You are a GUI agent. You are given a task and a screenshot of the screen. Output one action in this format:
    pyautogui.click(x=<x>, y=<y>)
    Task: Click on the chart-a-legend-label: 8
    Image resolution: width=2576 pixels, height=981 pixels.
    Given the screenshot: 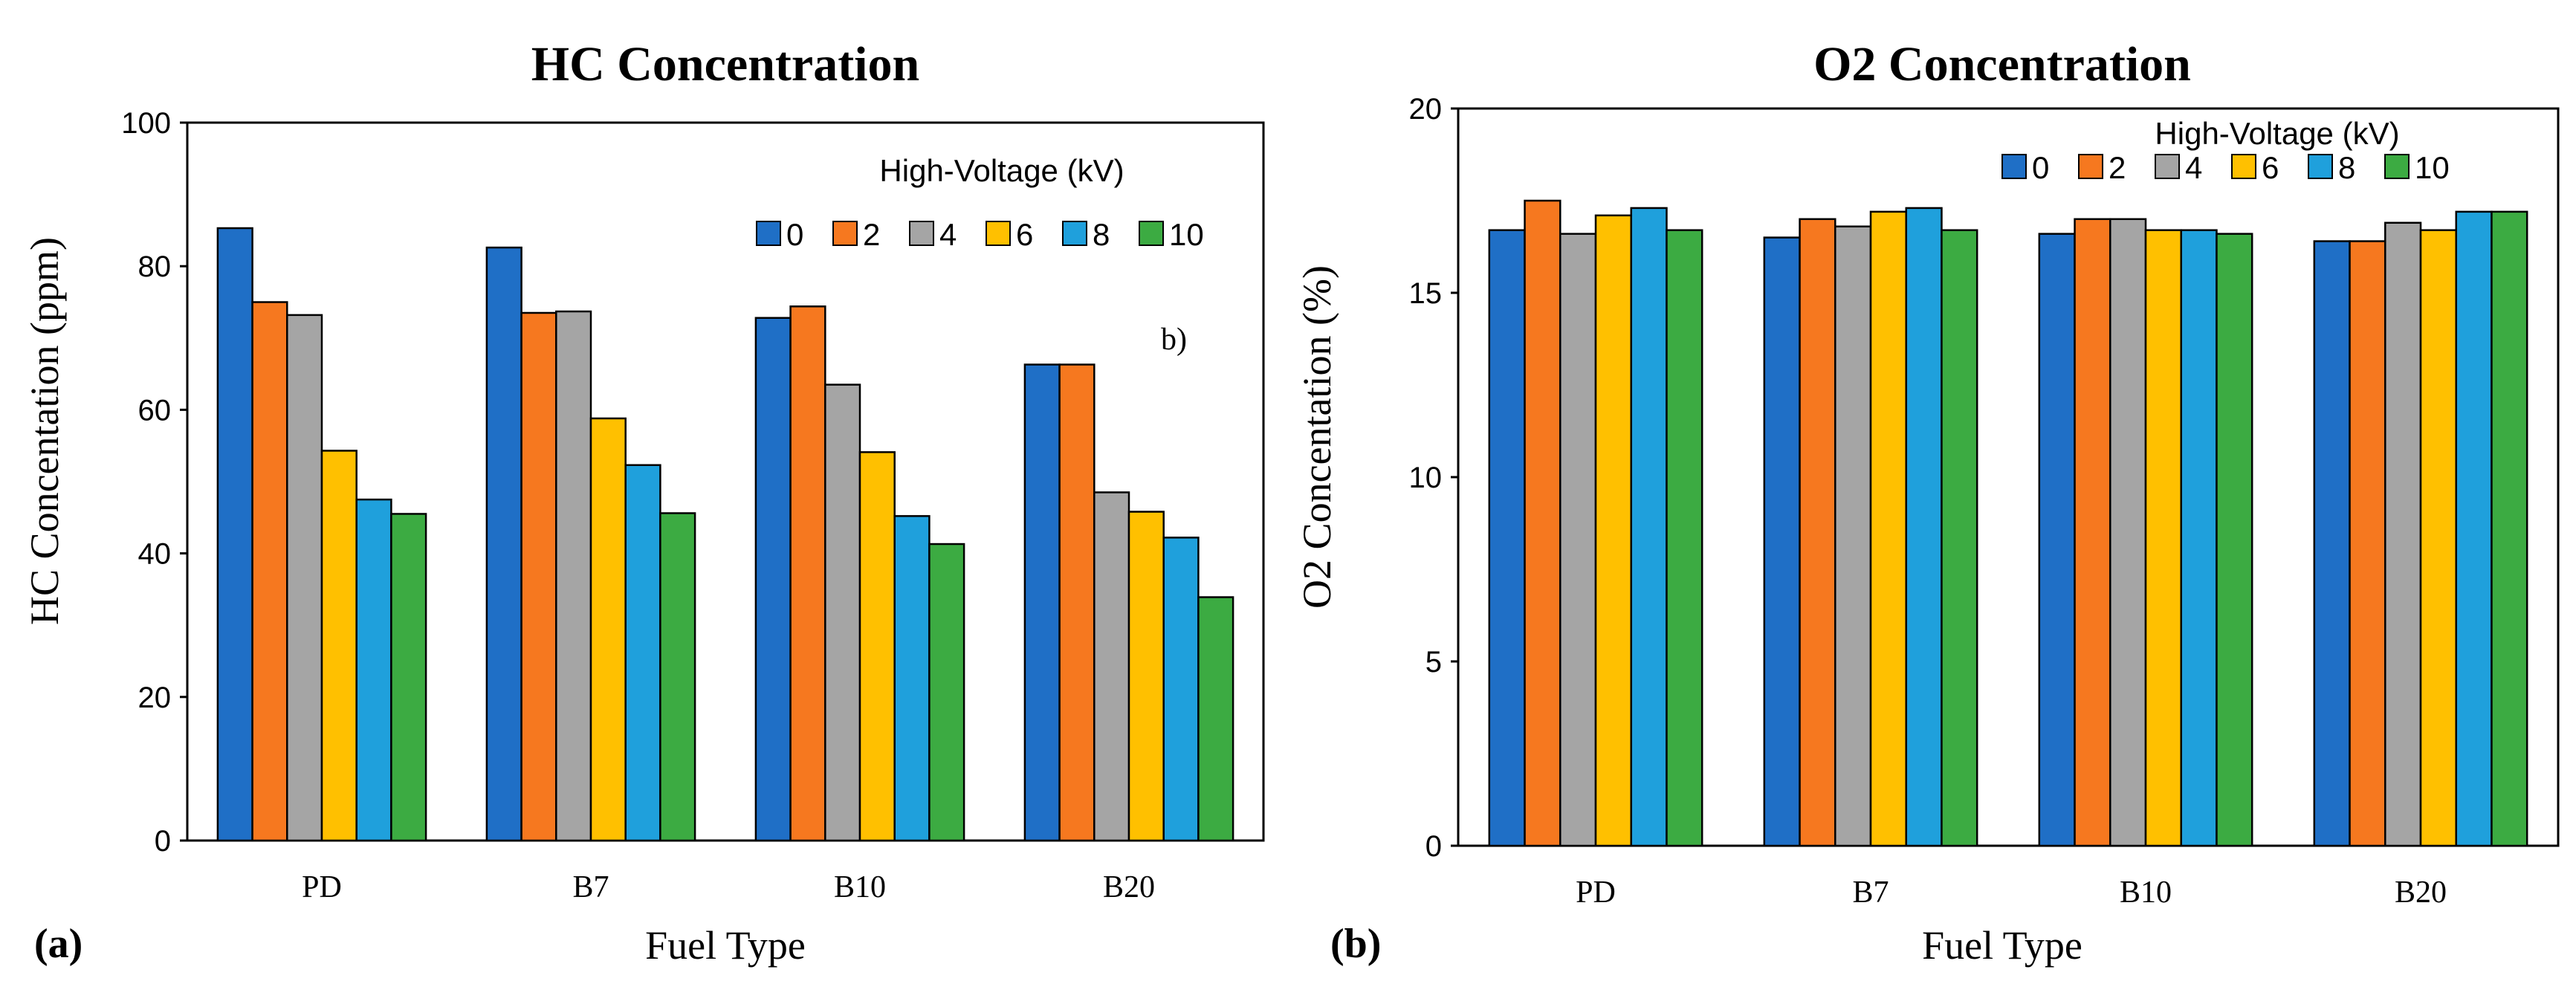 What is the action you would take?
    pyautogui.click(x=1101, y=234)
    